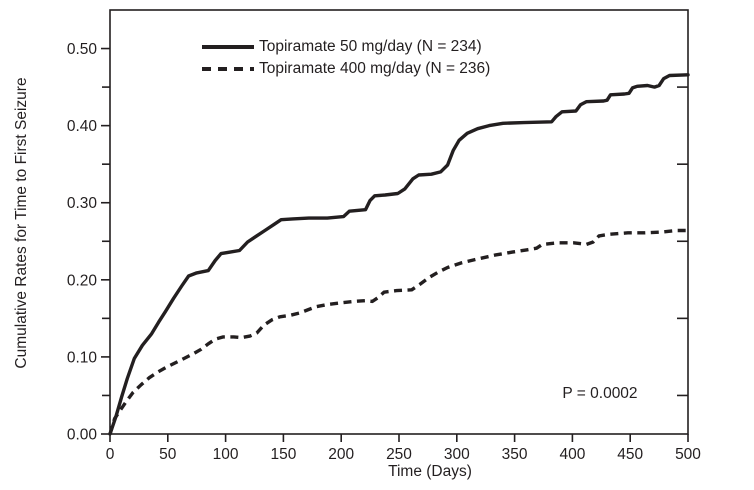 This screenshot has width=754, height=490. What do you see at coordinates (168, 454) in the screenshot?
I see `x-tick-label: 50` at bounding box center [168, 454].